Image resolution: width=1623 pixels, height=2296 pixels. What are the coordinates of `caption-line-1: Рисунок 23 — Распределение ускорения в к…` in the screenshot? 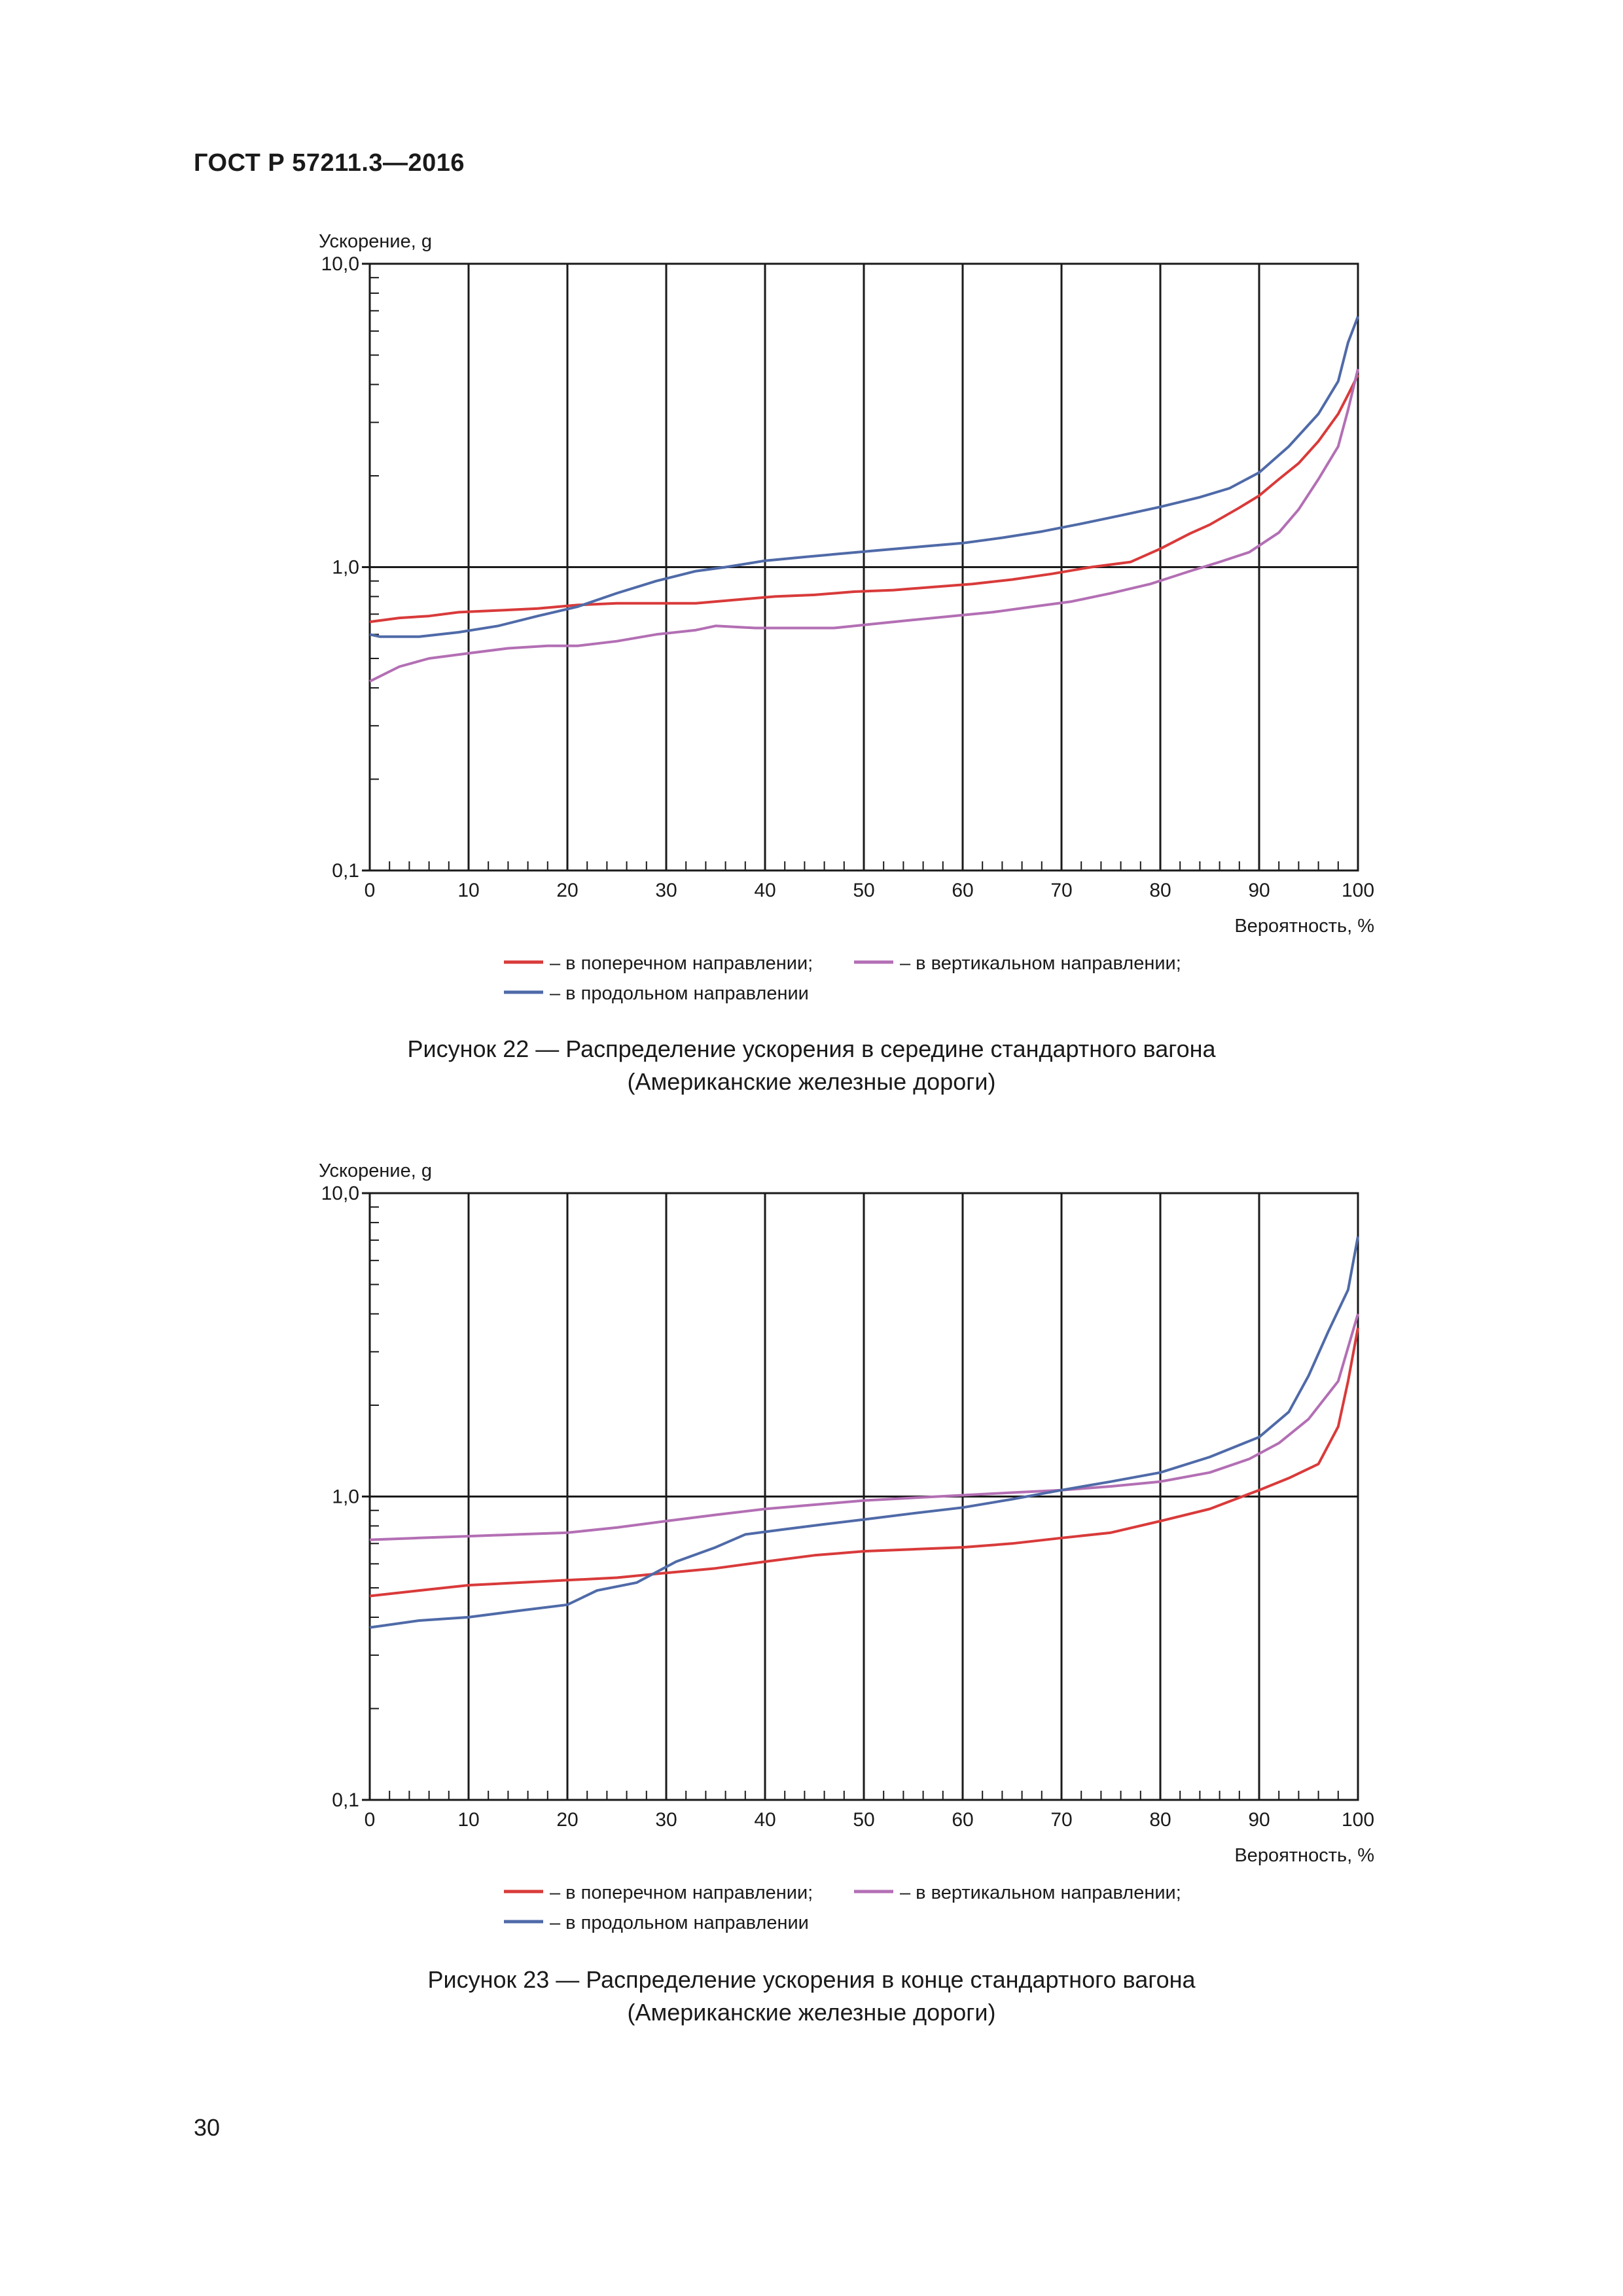 It's located at (811, 1979).